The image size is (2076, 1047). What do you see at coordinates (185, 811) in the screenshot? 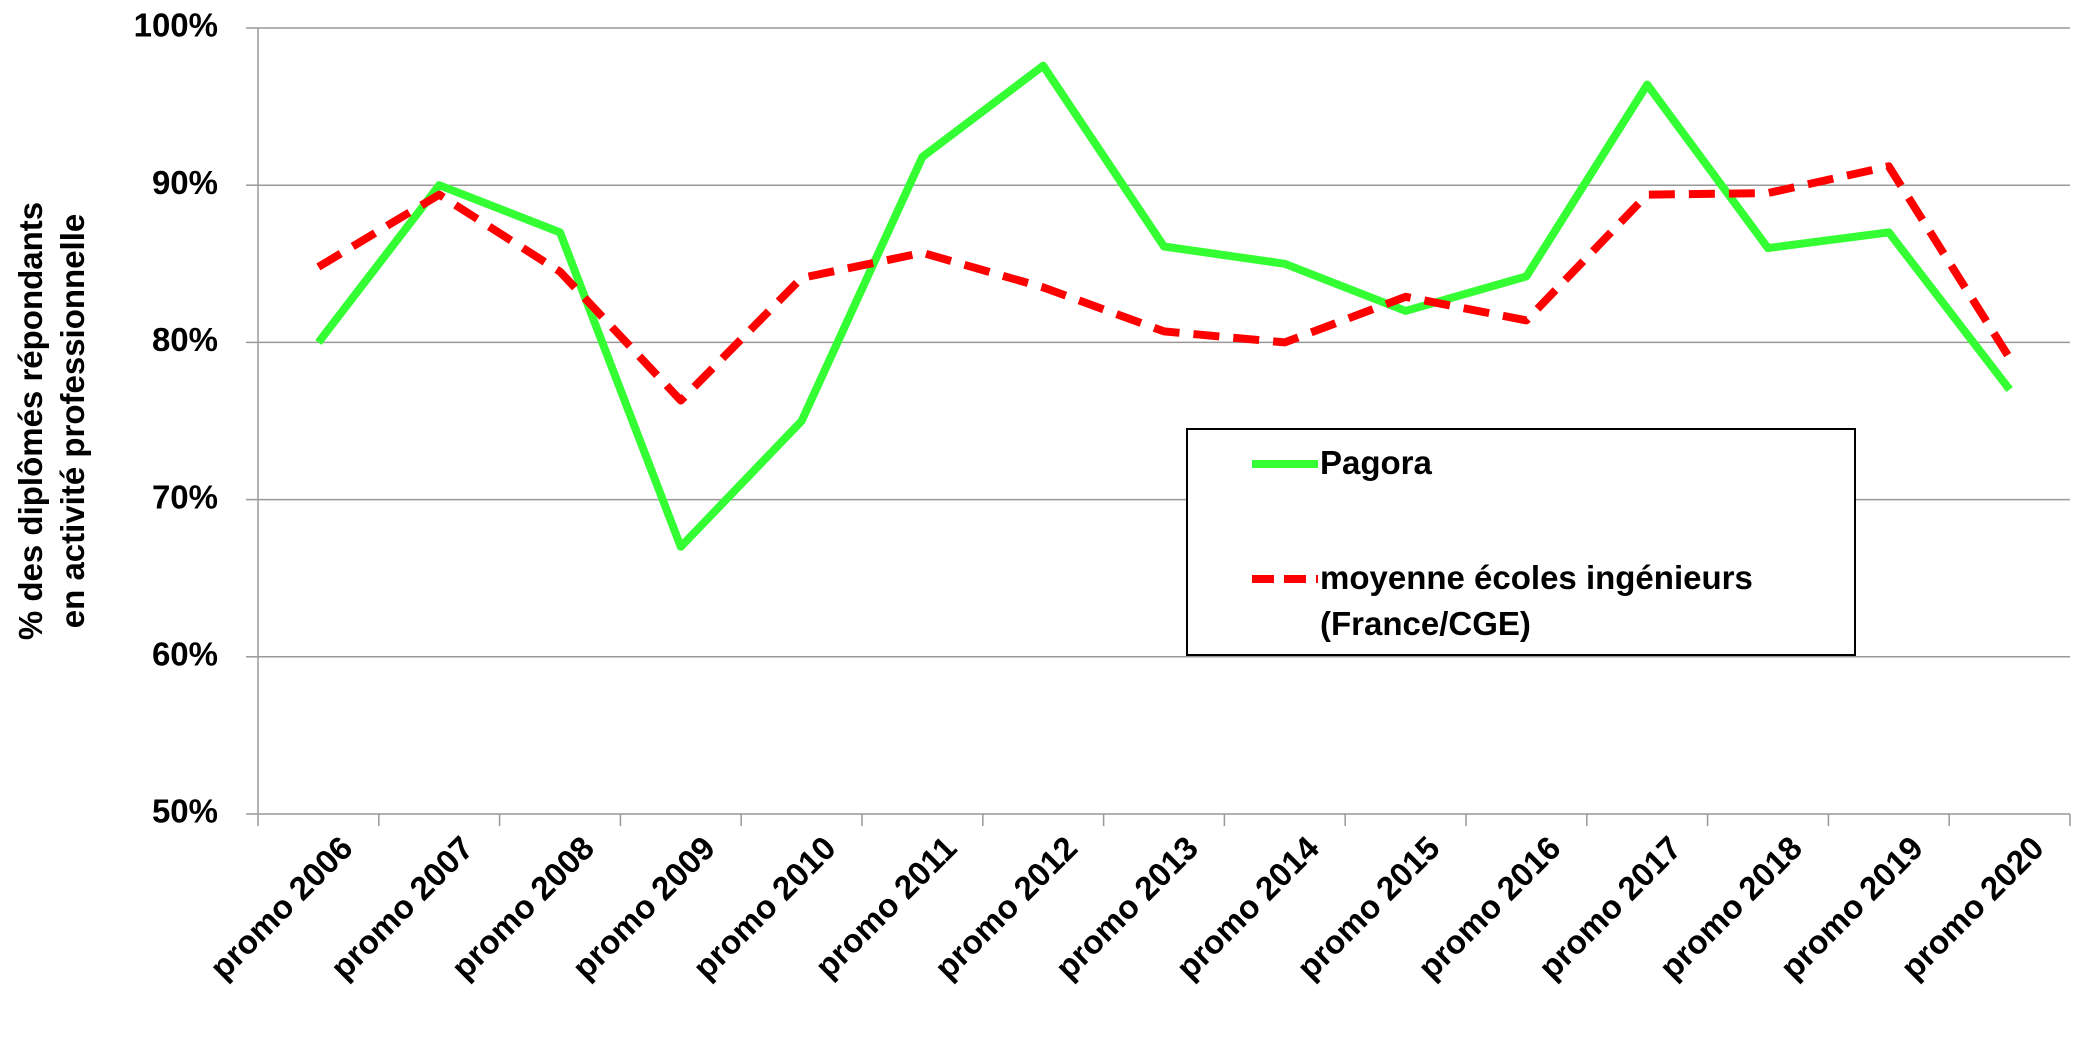
I see `y-tick-label: 50%` at bounding box center [185, 811].